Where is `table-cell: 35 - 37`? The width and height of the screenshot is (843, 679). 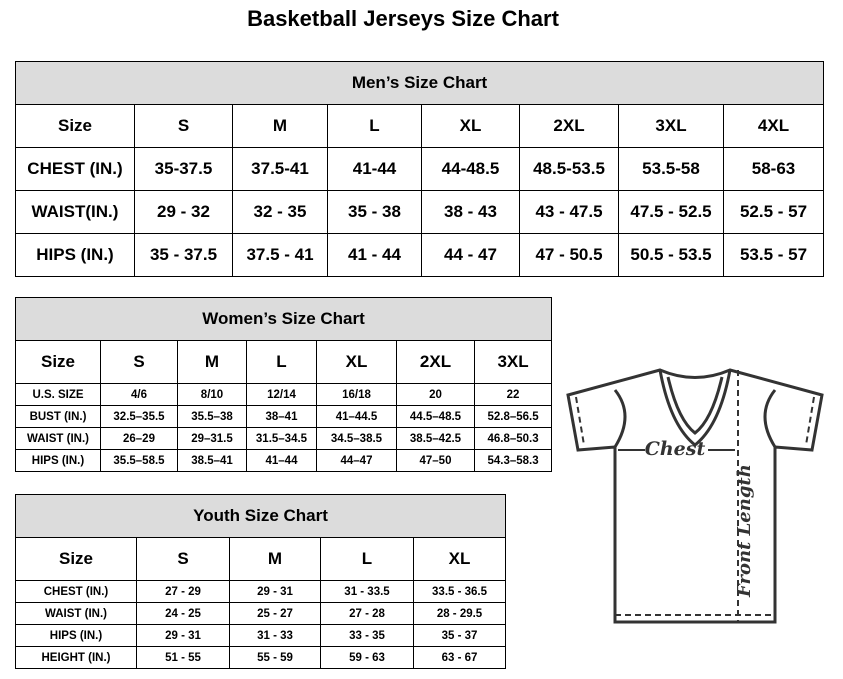
table-cell: 35 - 37 is located at coordinates (459, 635).